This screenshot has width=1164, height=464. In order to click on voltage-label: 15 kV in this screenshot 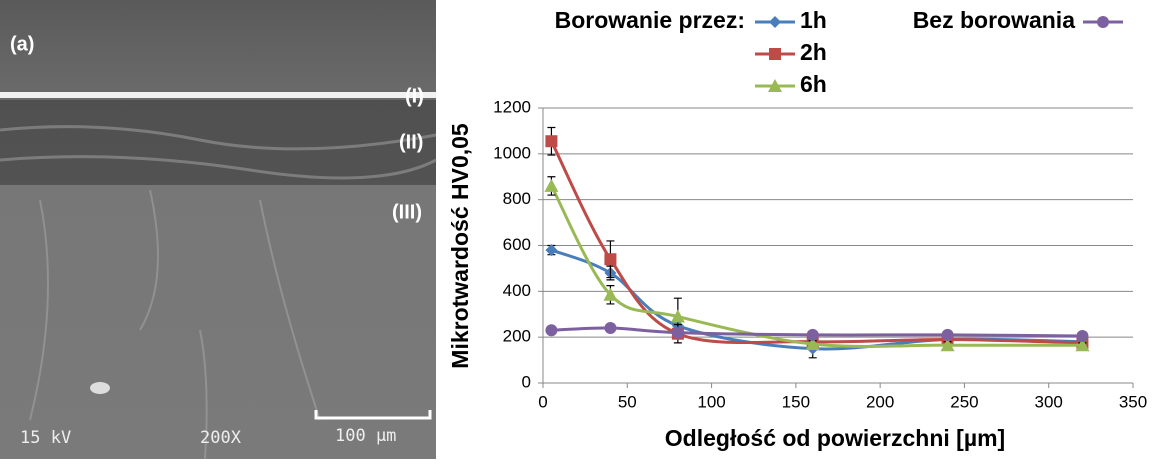, I will do `click(45, 438)`.